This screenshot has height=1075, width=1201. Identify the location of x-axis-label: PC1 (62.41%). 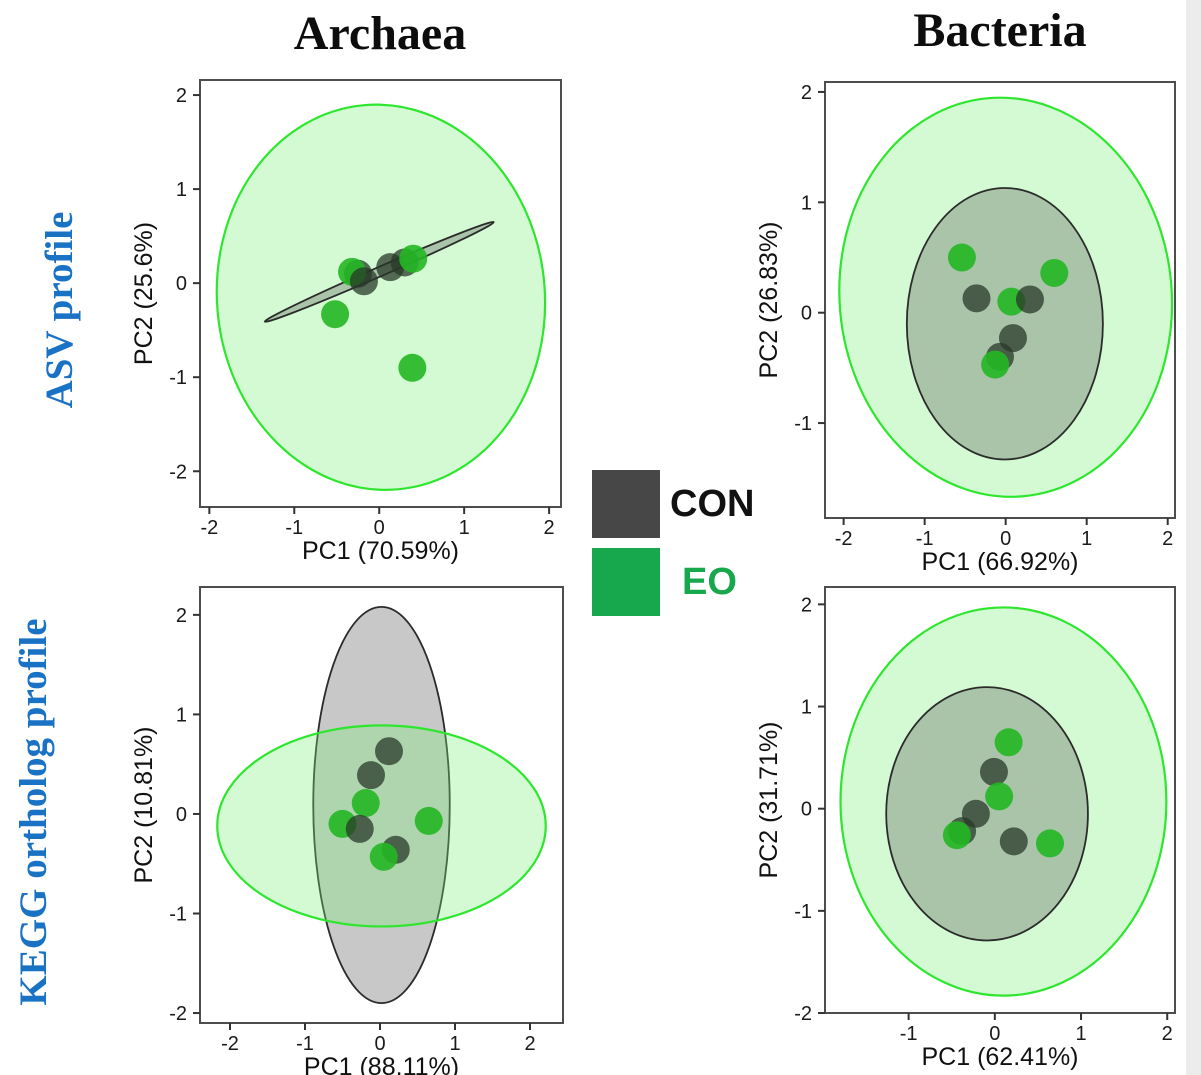
(999, 1057).